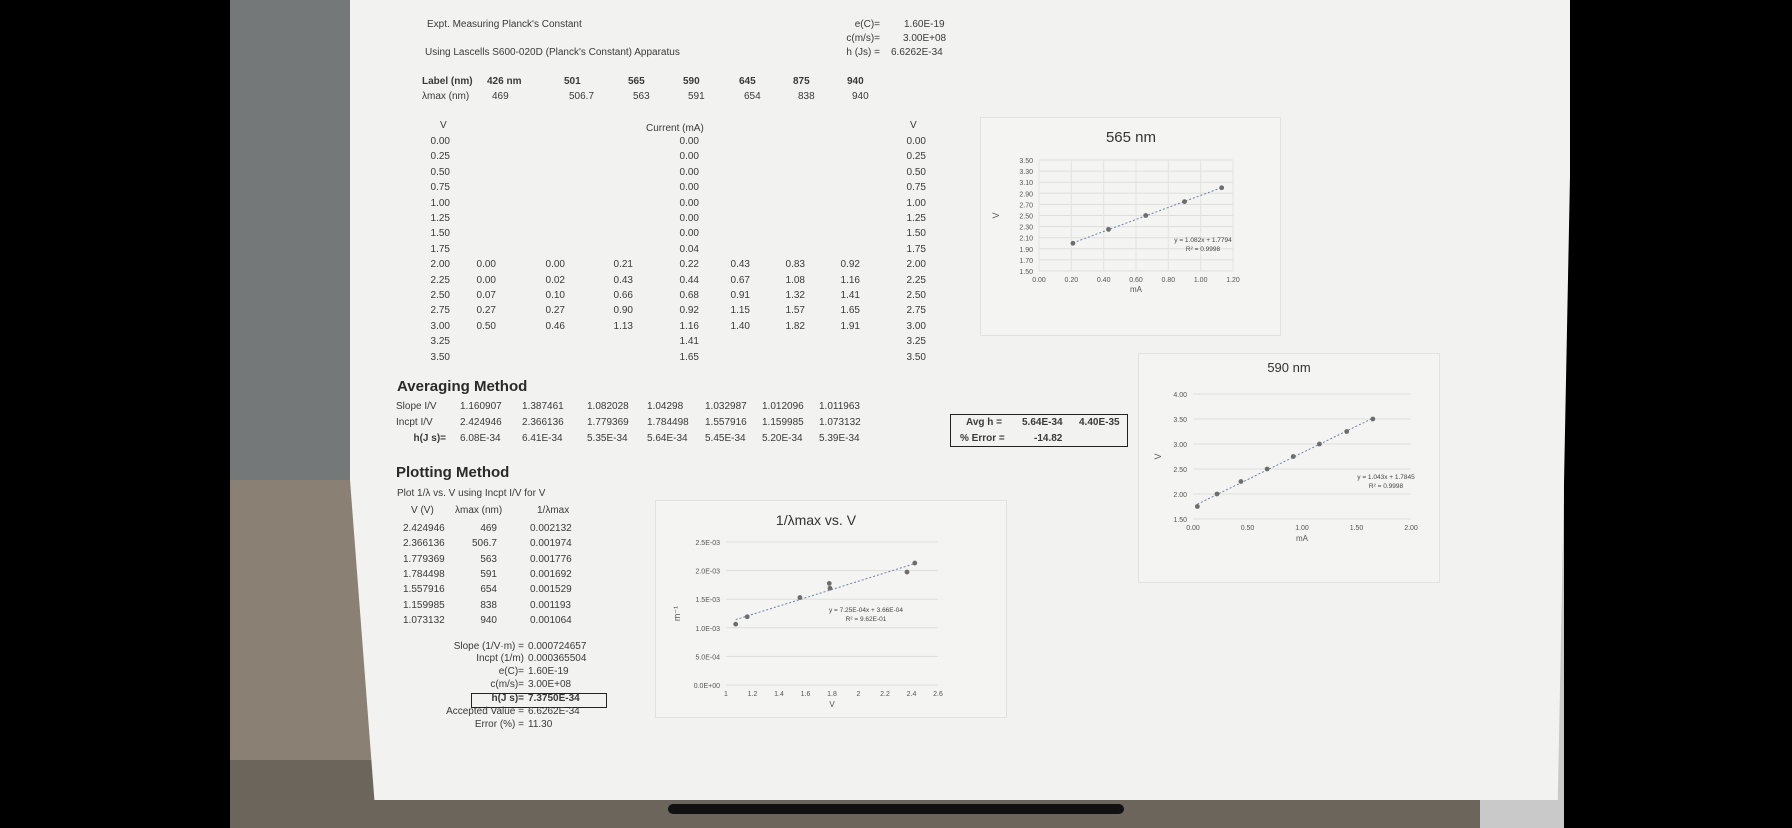 The image size is (1792, 828). I want to click on plot-inv-lambda-value: 0.001776, so click(551, 559).